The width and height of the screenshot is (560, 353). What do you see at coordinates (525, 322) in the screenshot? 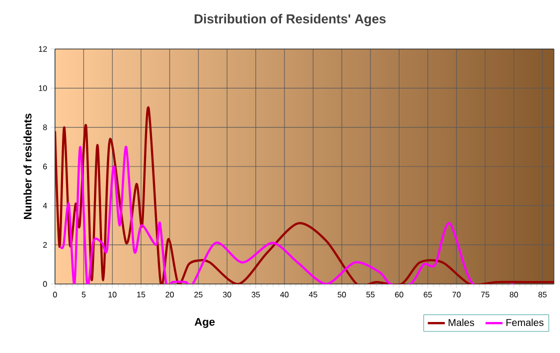
I see `legend-label: Females` at bounding box center [525, 322].